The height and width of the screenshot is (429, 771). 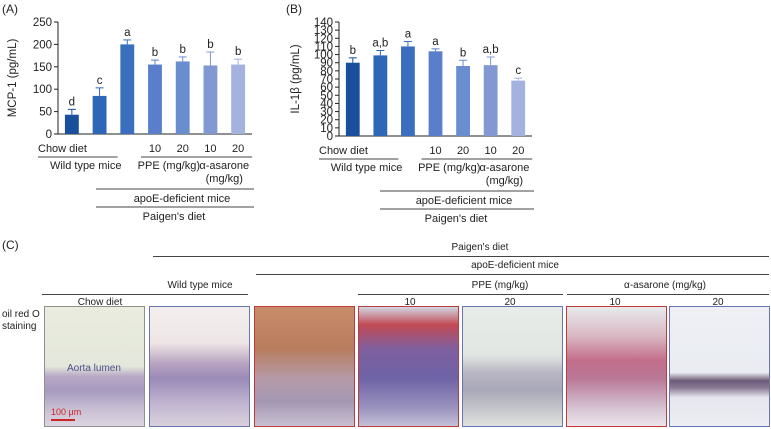 What do you see at coordinates (326, 104) in the screenshot?
I see `il1b-y-tick-label: 40` at bounding box center [326, 104].